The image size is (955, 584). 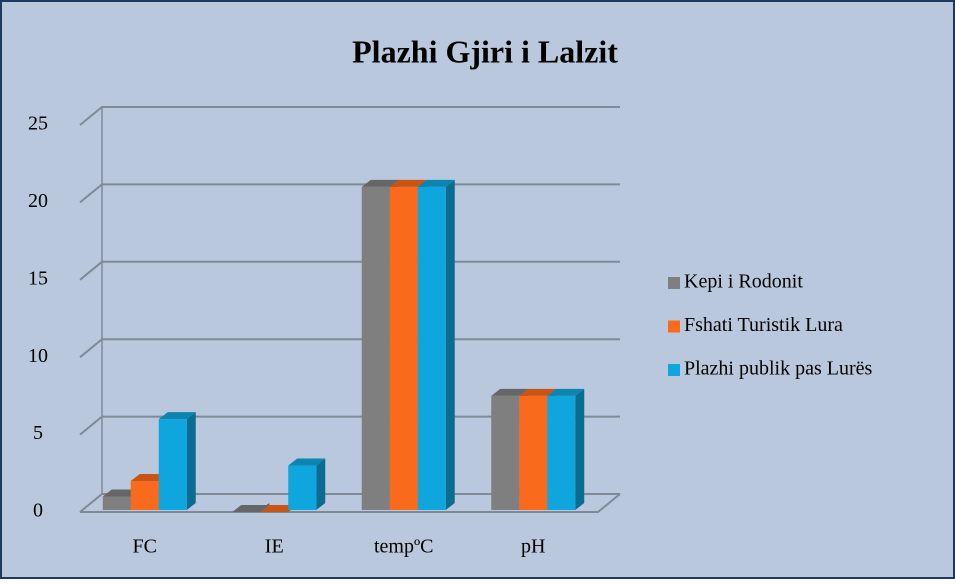 I want to click on legend-label: Plazhi publik pas Lurës, so click(x=778, y=369).